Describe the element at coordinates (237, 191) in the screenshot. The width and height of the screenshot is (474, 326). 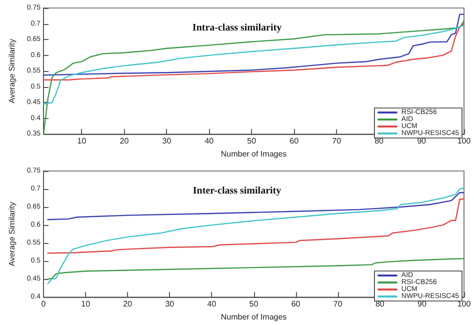
I see `text: Inter-class similarity` at that location.